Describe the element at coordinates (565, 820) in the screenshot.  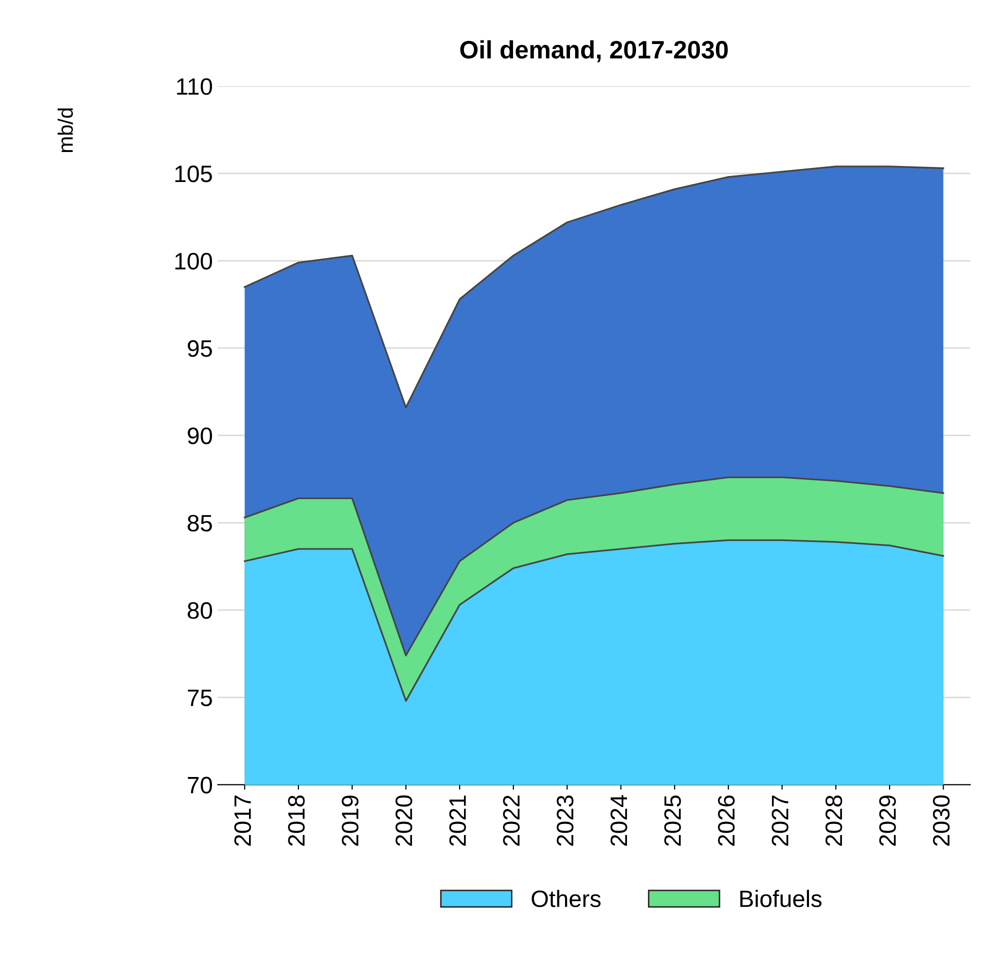
I see `x-tick-label: 2023` at that location.